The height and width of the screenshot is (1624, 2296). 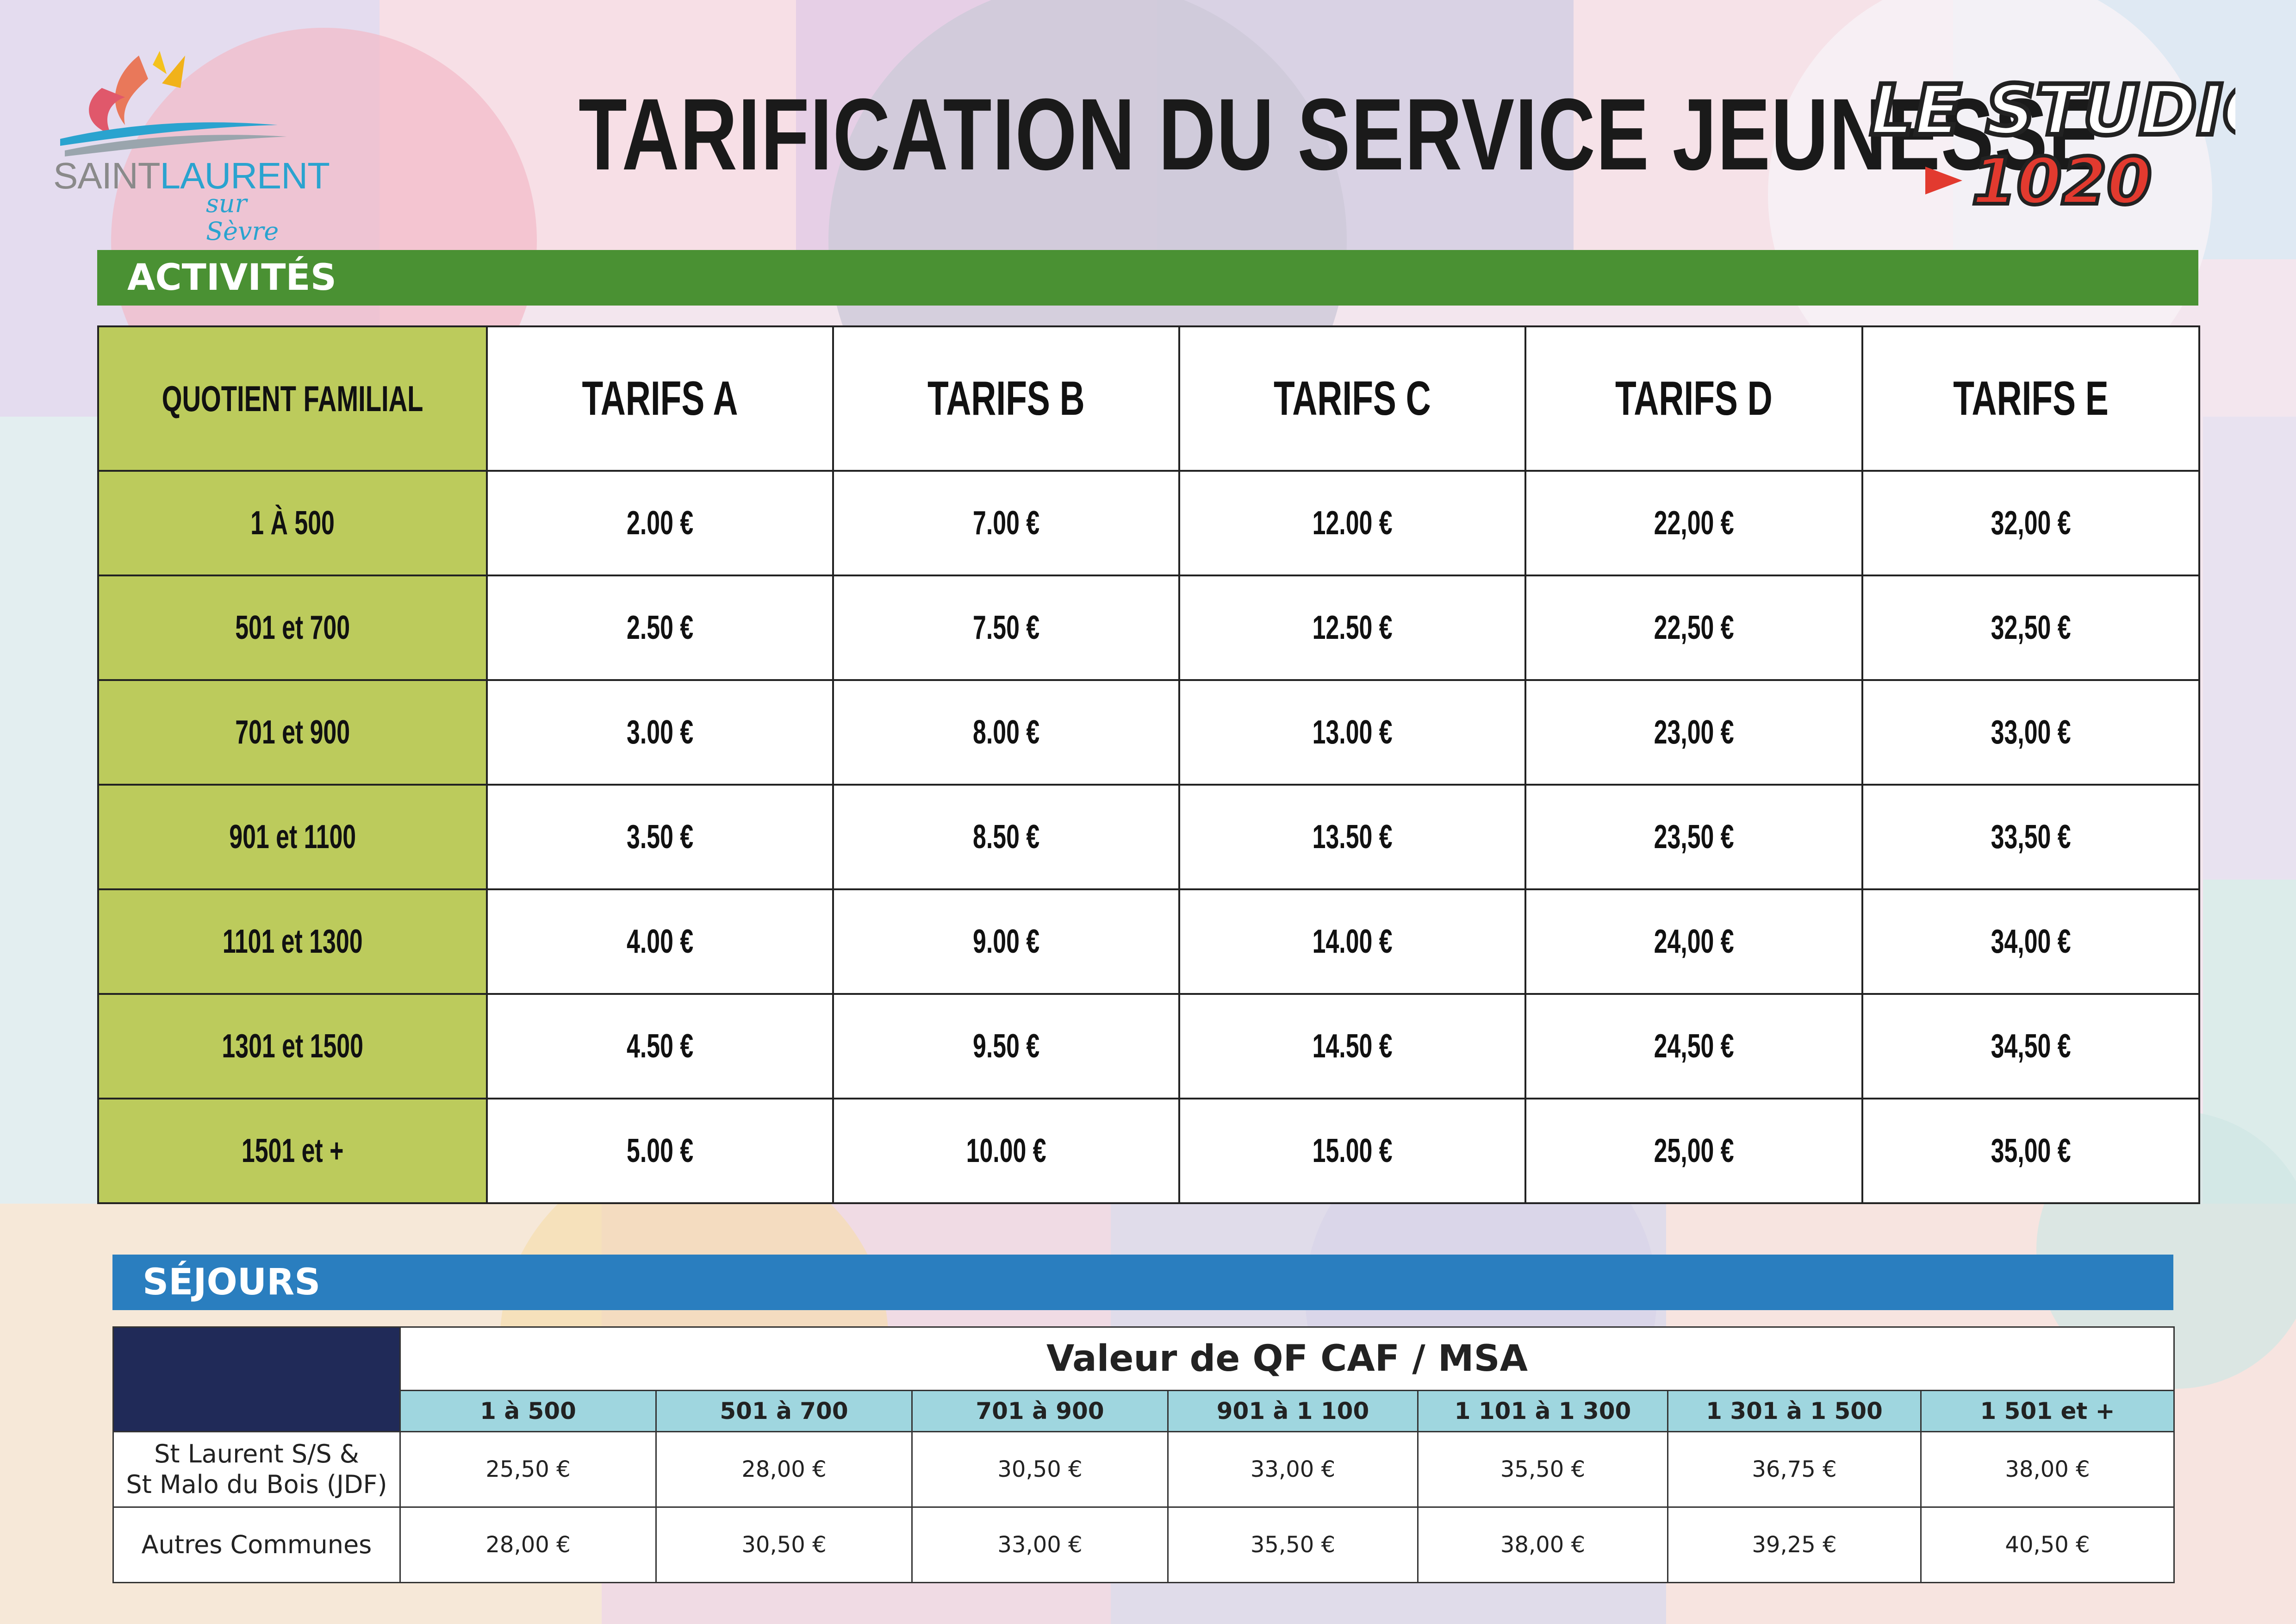 I want to click on price-cell: 23,00 €, so click(x=1693, y=732).